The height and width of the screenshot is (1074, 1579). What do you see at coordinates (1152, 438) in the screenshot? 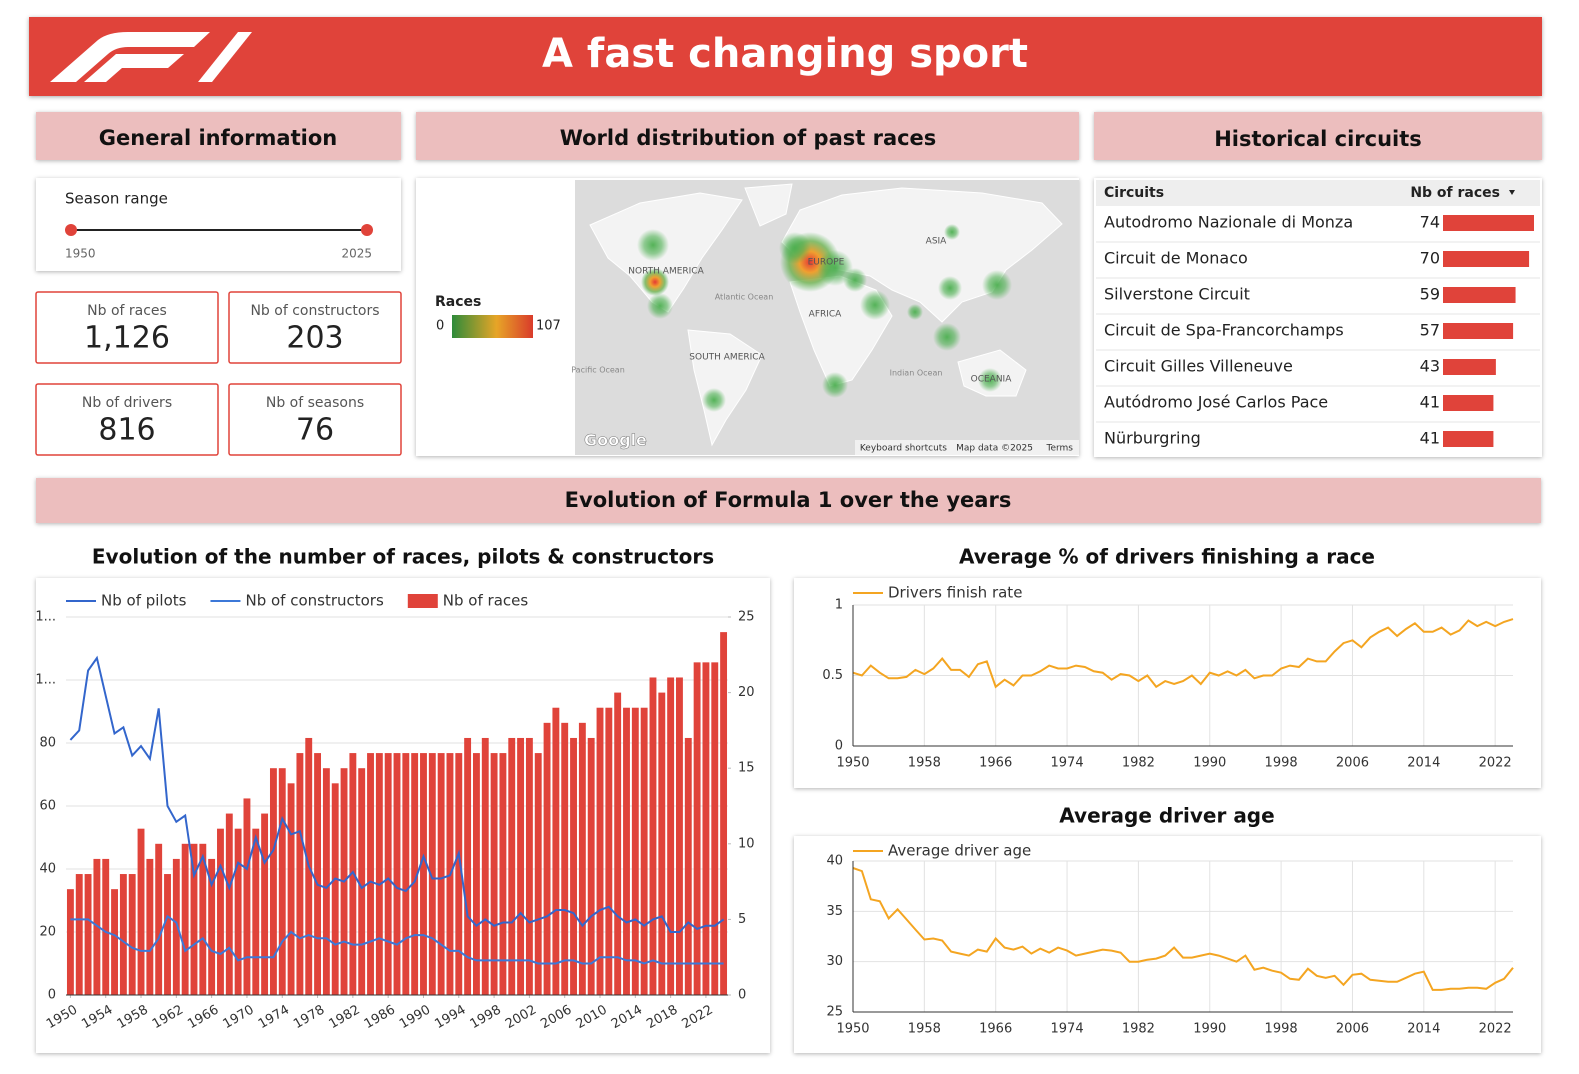
I see `circuit-name: Nürburgring` at bounding box center [1152, 438].